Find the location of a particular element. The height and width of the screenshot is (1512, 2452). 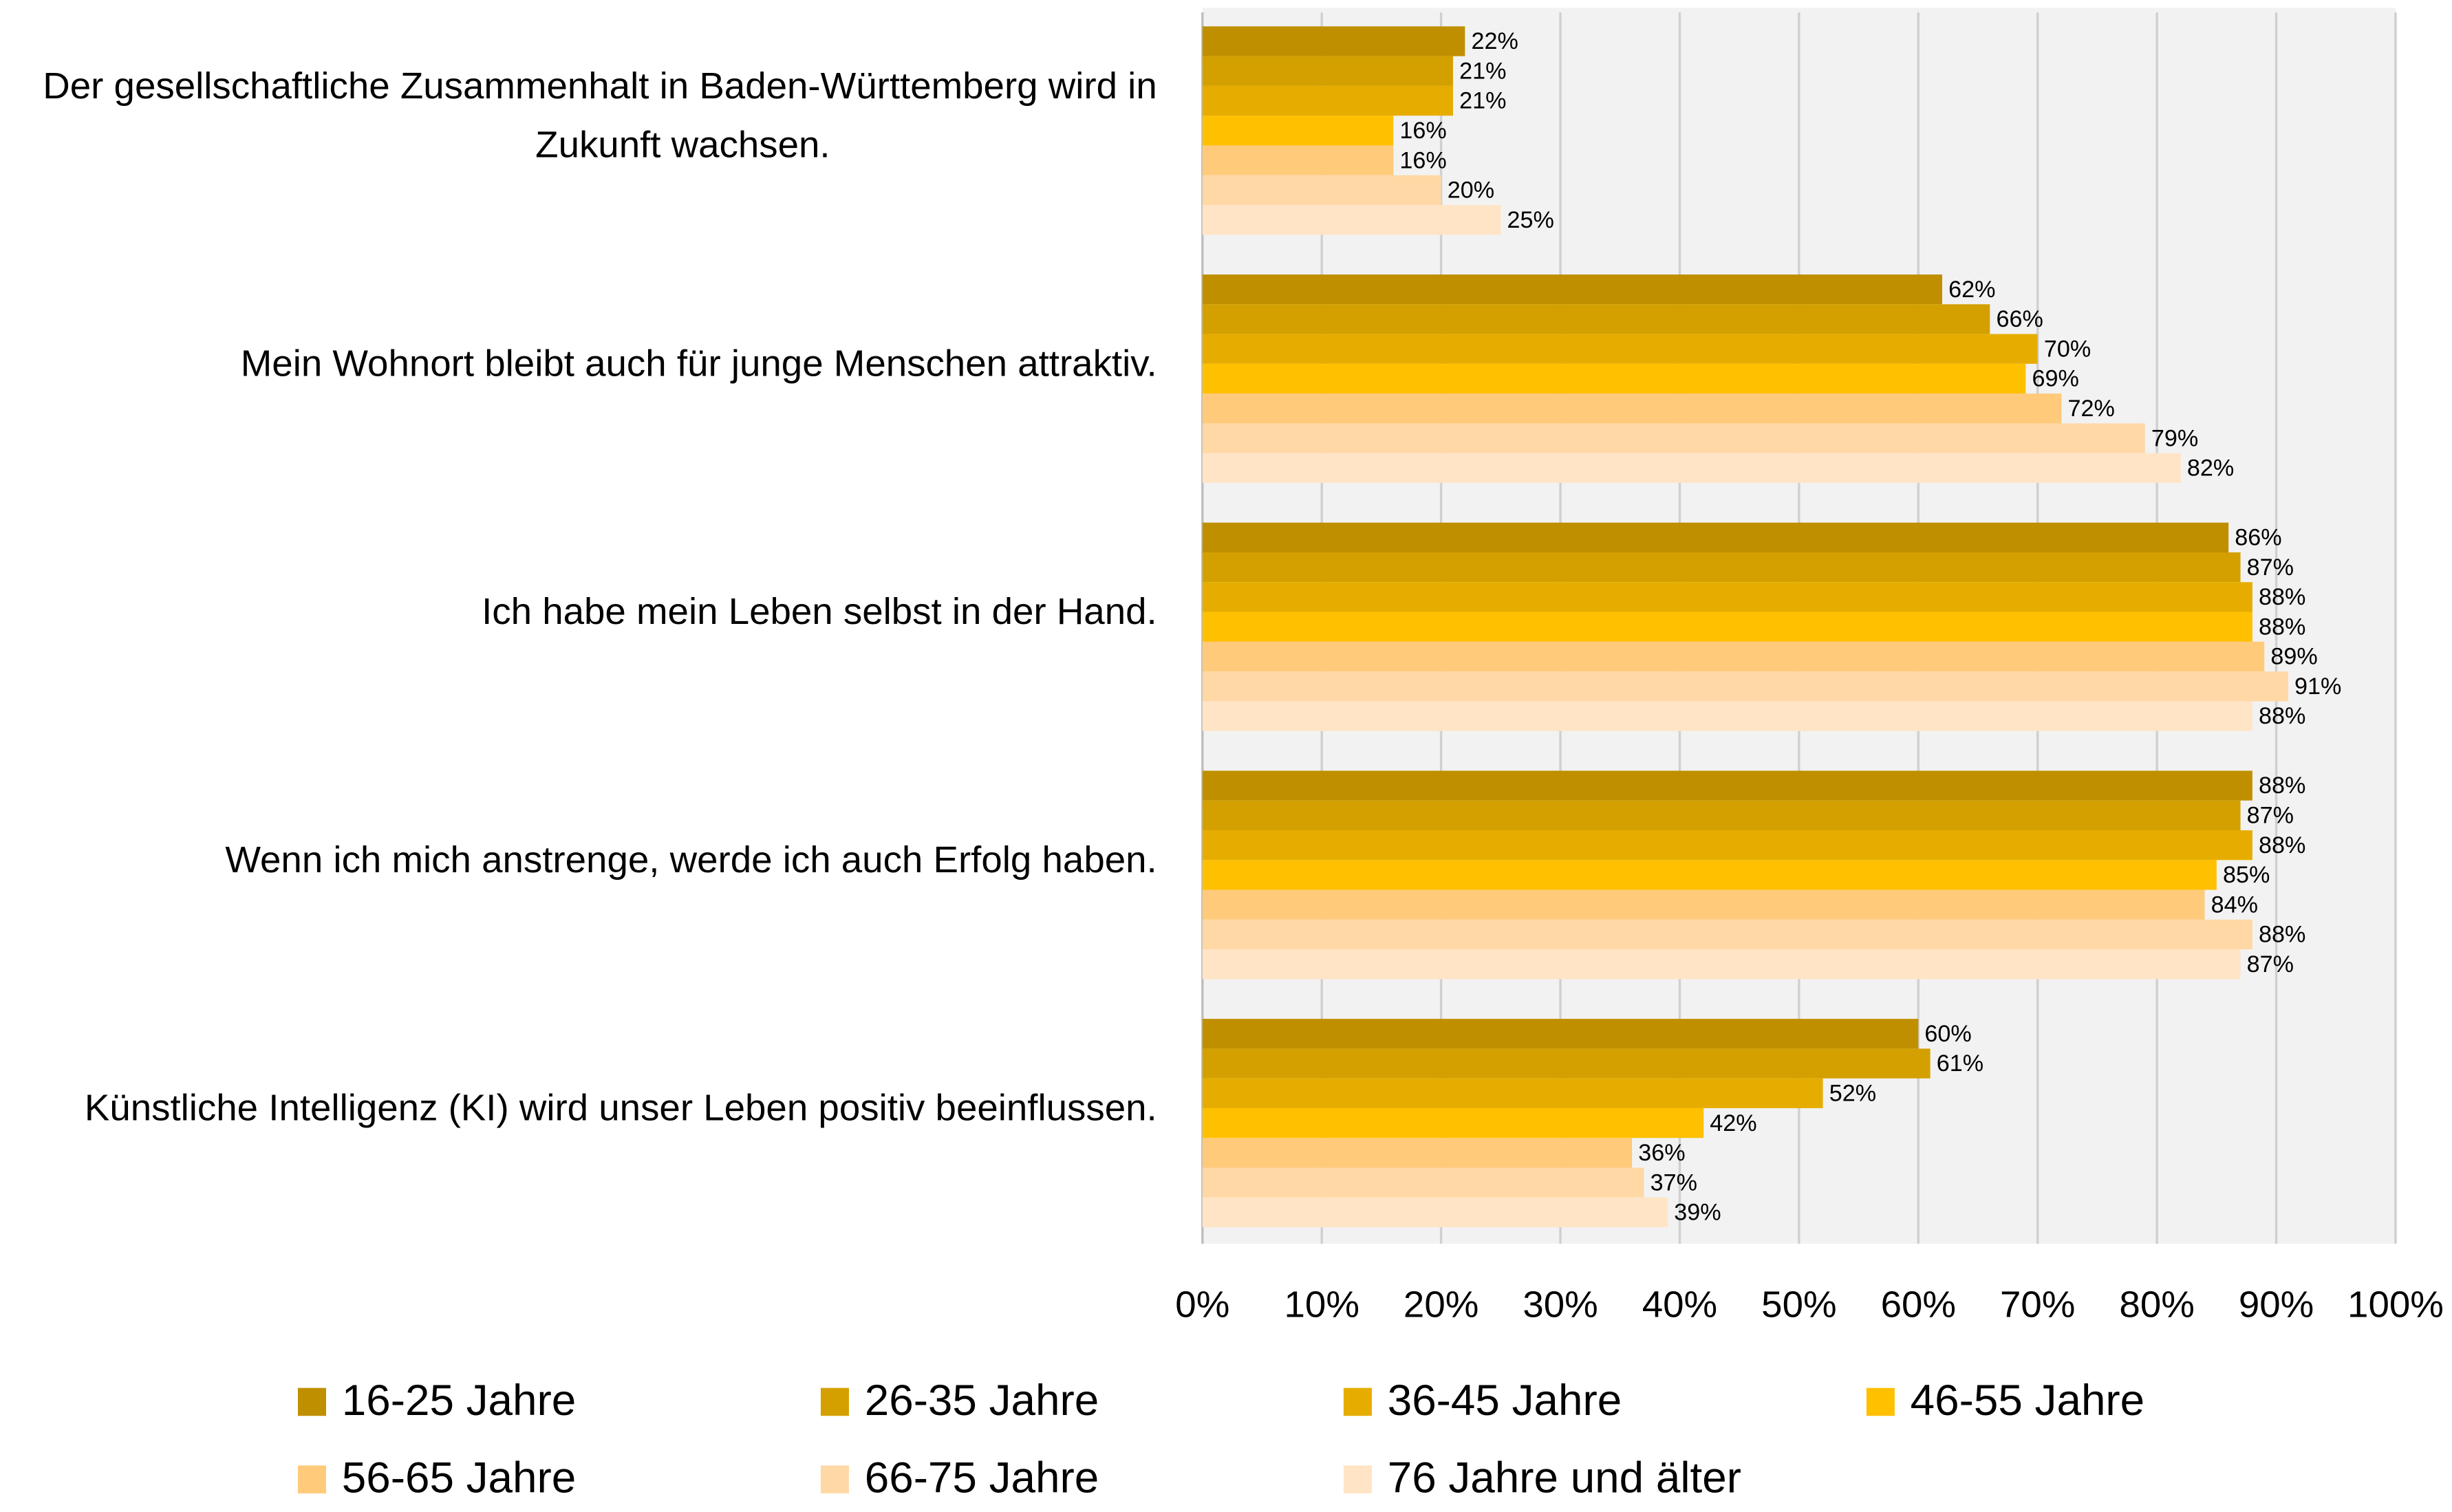

legend-label: 66-75 Jahre is located at coordinates (982, 1478).